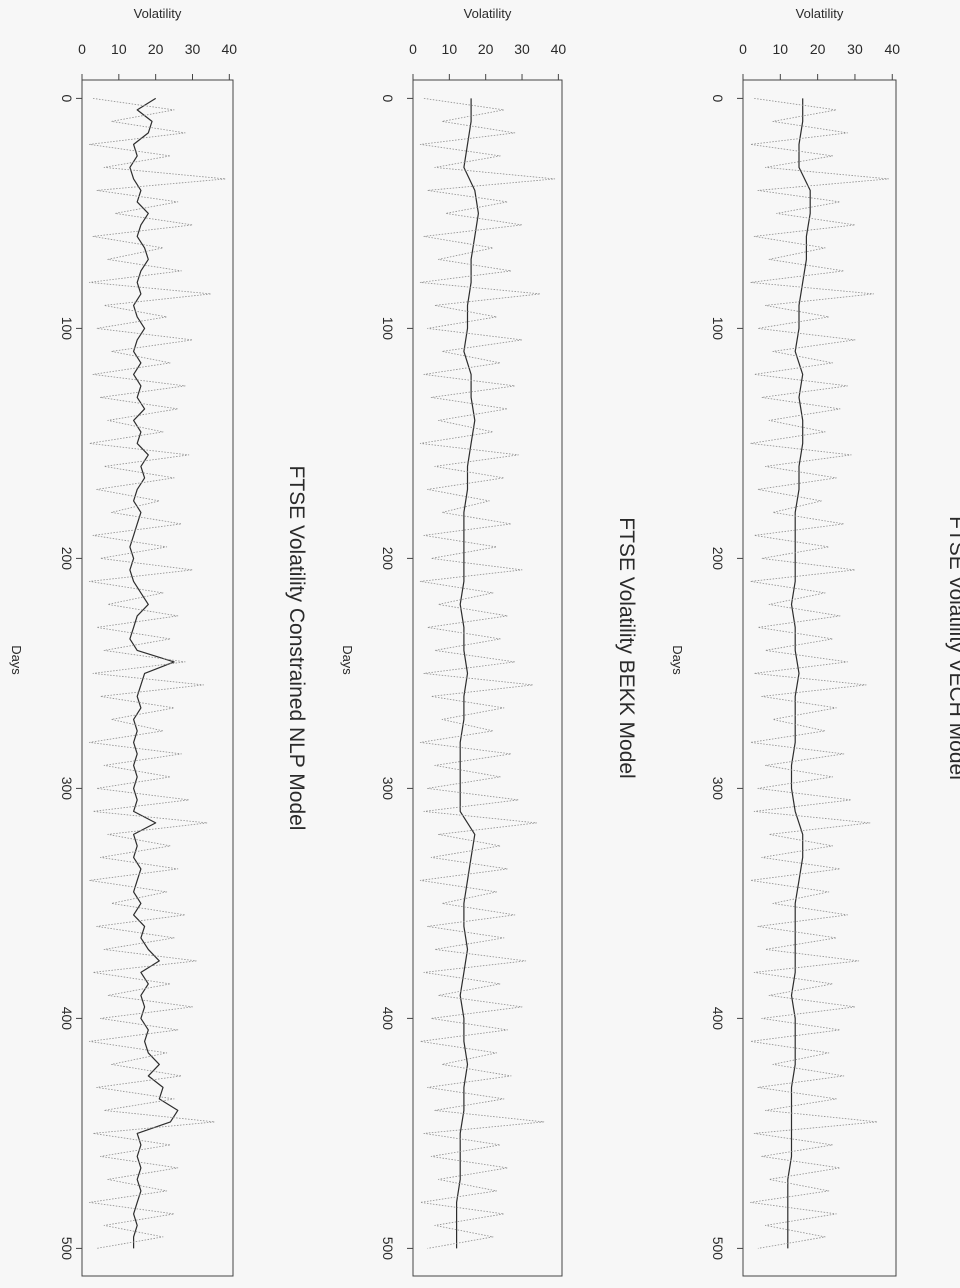  Describe the element at coordinates (296, 648) in the screenshot. I see `chart-title: FTSE Volatility Constrained NLP Model` at that location.